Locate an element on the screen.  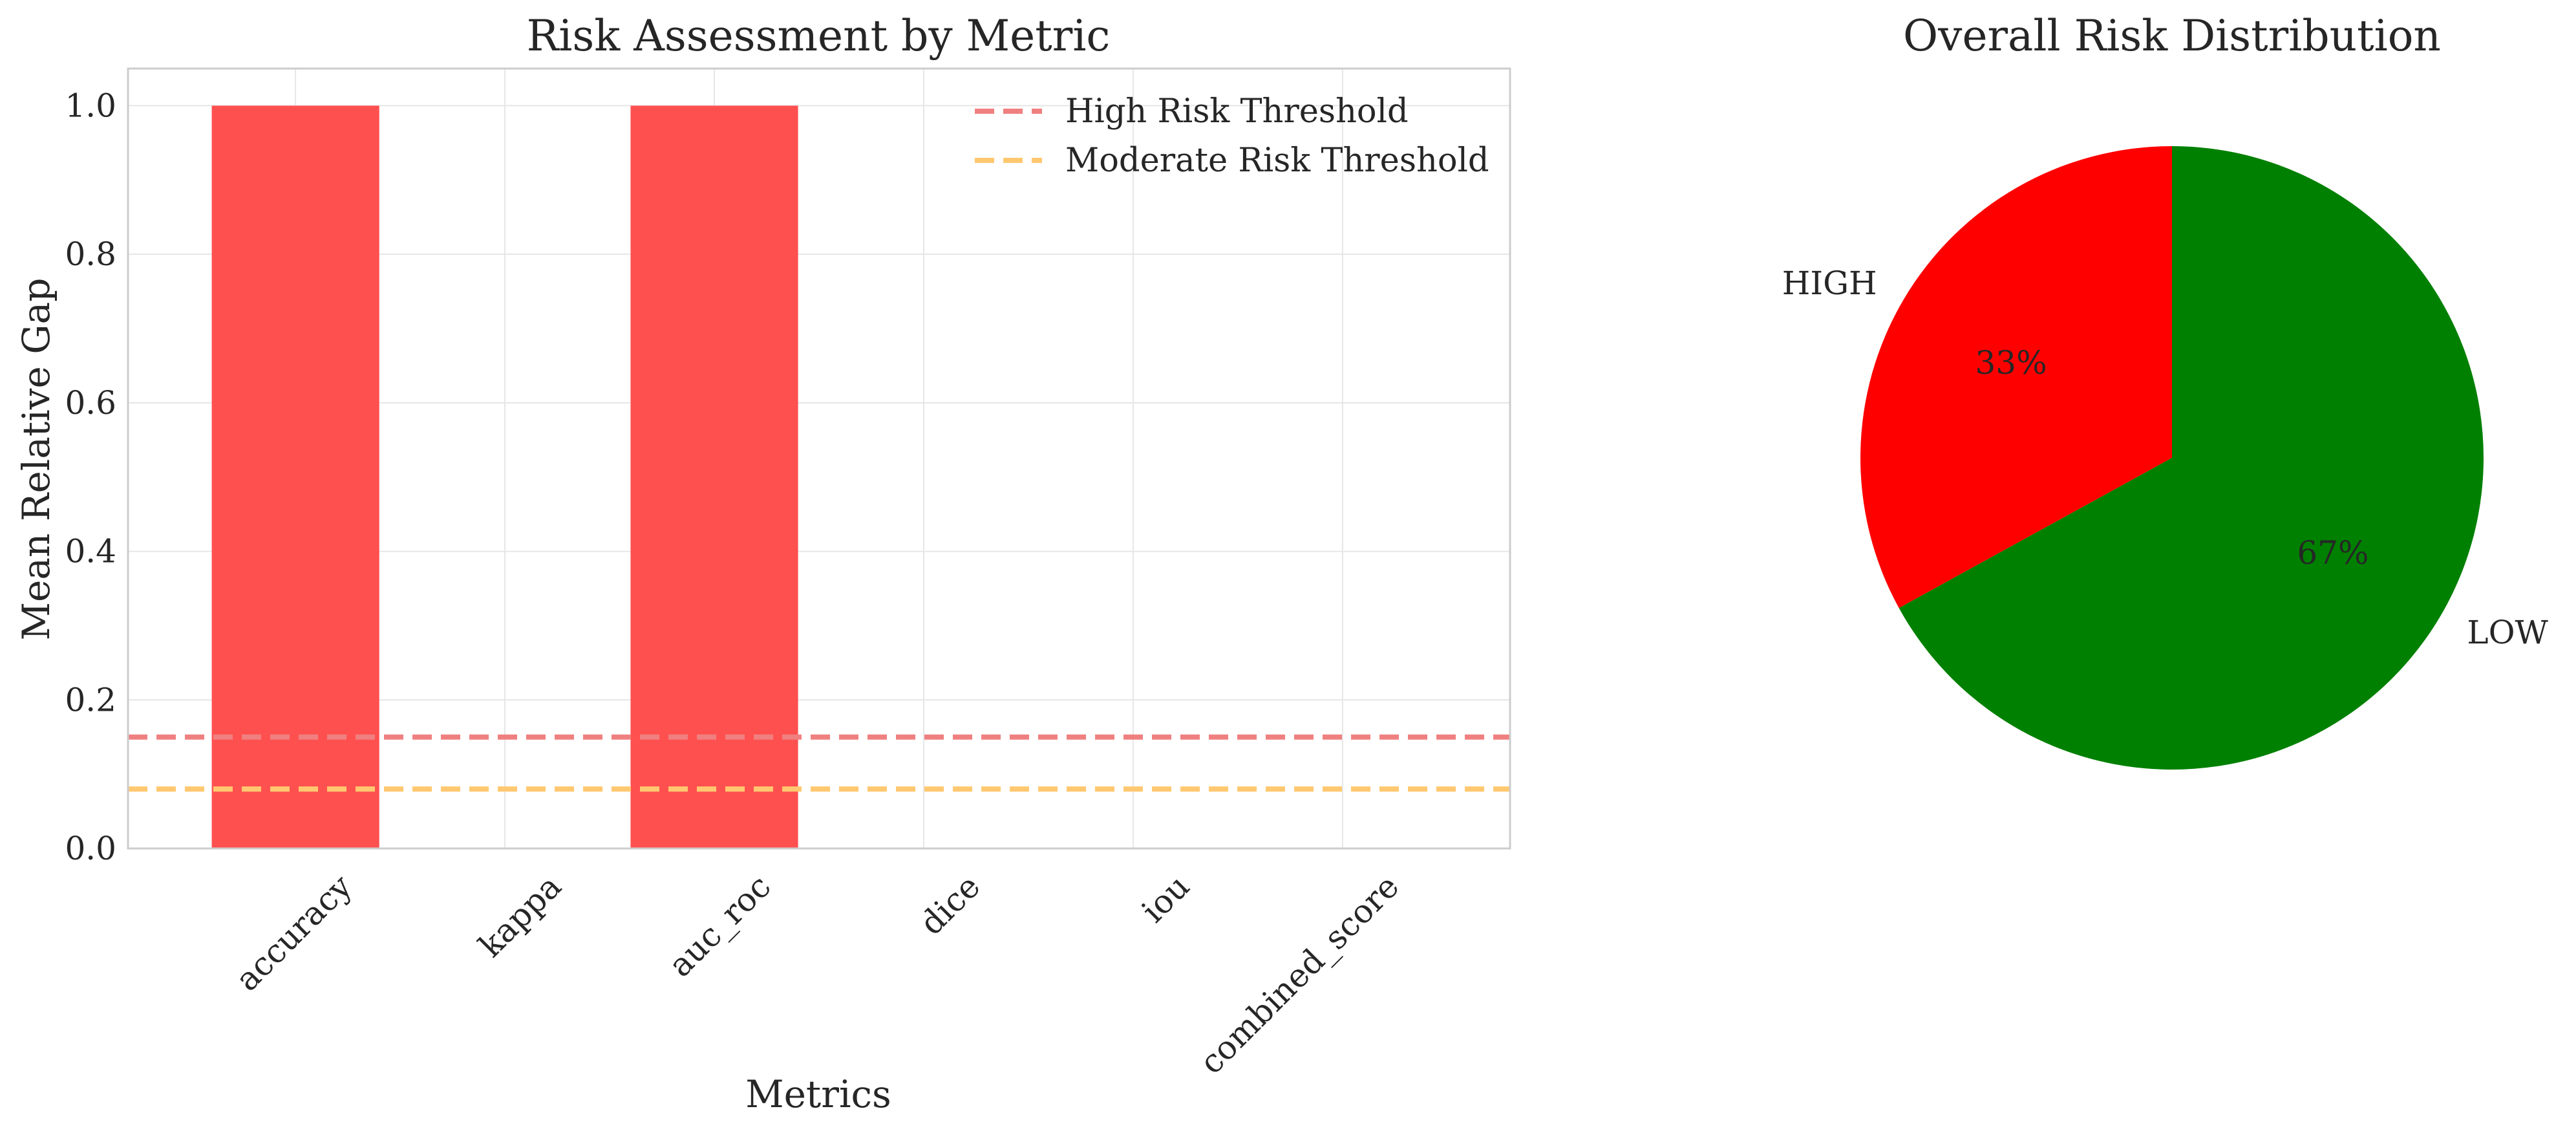
pie-slice-low is located at coordinates (2191, 458).